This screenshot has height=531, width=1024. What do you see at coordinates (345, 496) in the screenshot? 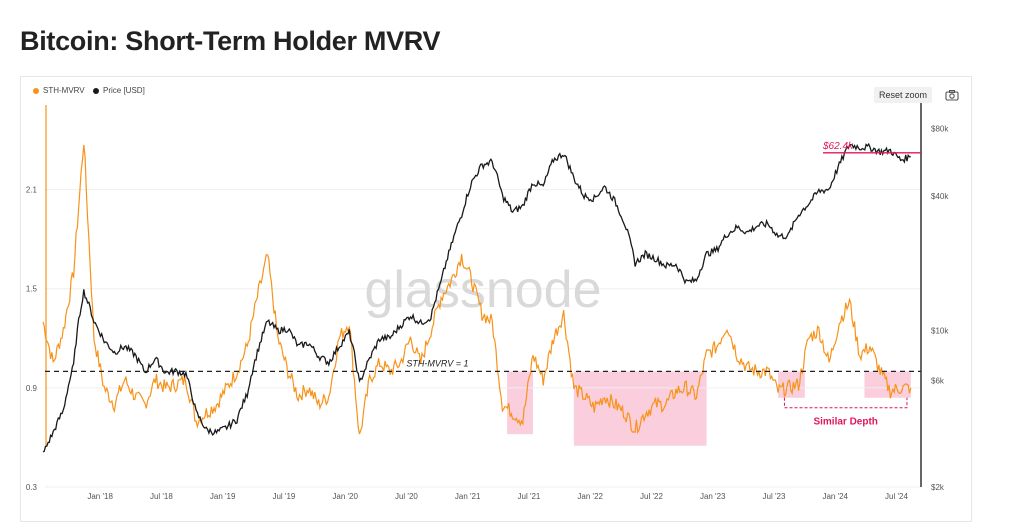
I see `x-tick-label: Jan '20` at bounding box center [345, 496].